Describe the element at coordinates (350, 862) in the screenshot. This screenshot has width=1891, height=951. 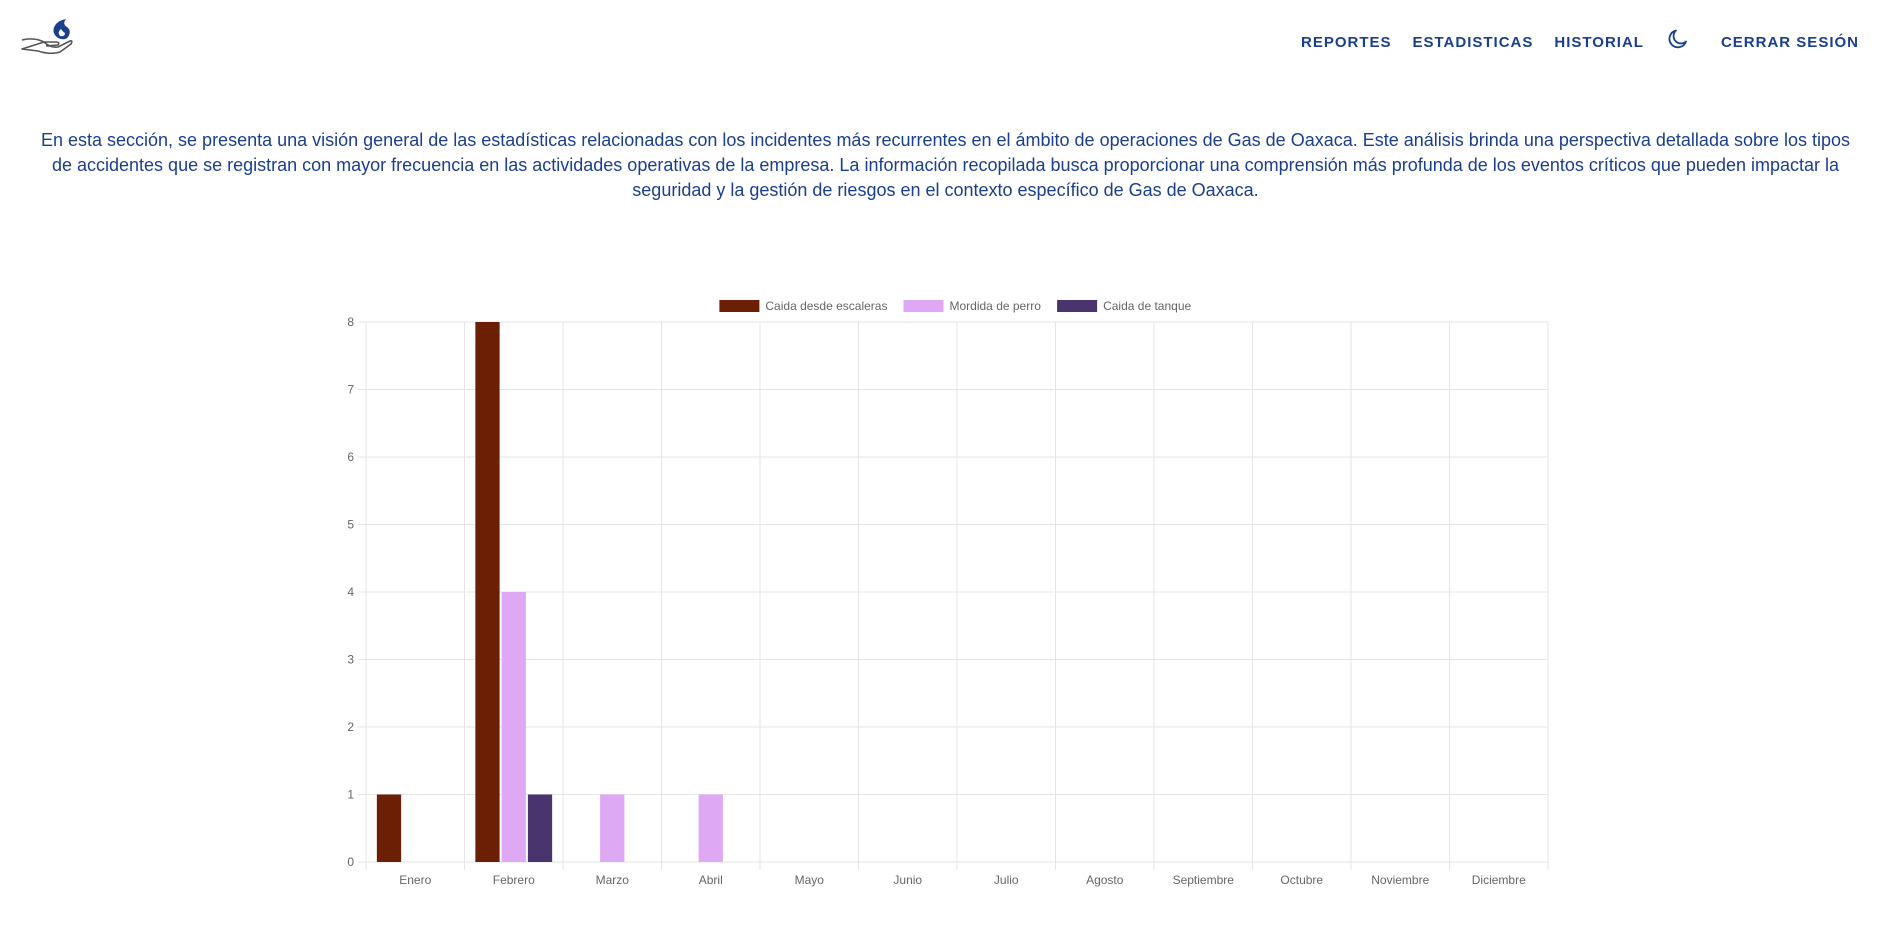
I see `y-tick-label: 0` at that location.